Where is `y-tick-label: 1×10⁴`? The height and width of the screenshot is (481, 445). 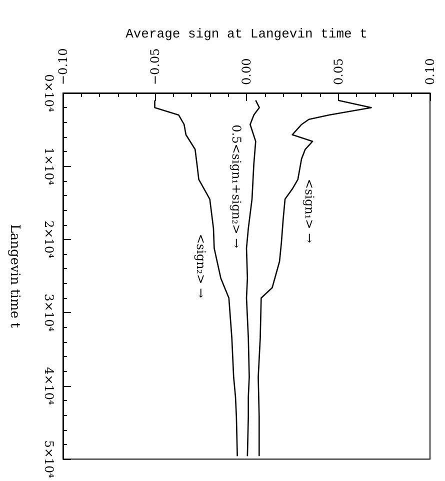 y-tick-label: 1×10⁴ is located at coordinates (49, 166).